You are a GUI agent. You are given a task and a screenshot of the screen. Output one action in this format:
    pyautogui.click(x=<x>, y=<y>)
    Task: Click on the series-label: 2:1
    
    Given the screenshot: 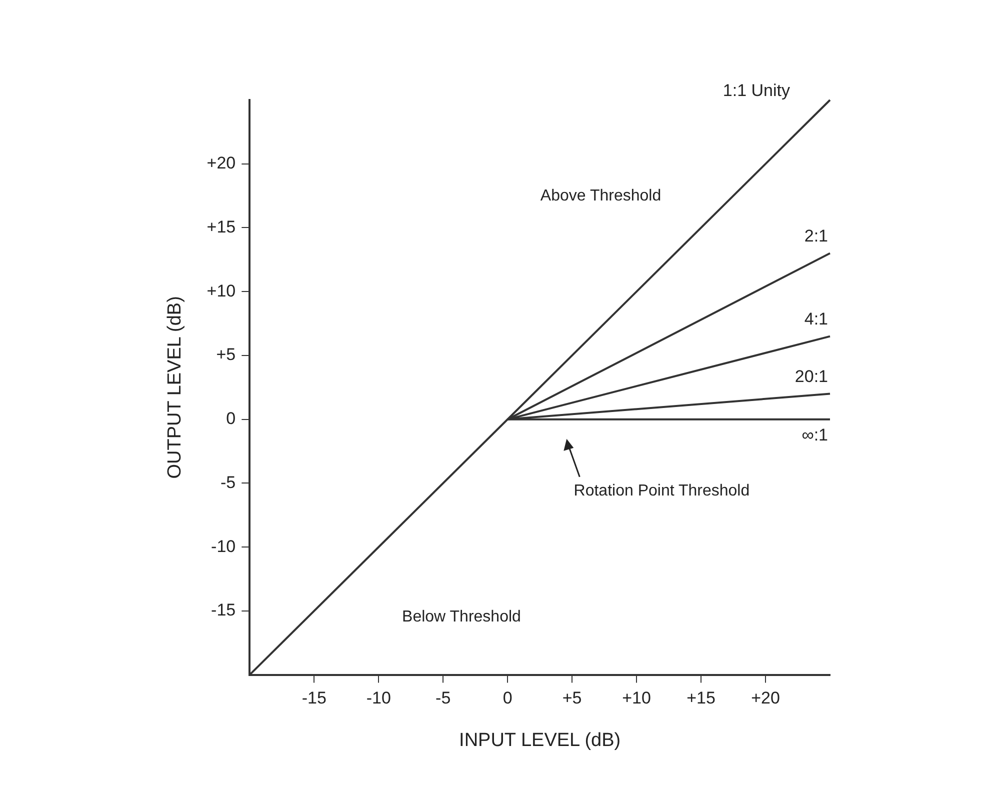 What is the action you would take?
    pyautogui.click(x=816, y=236)
    